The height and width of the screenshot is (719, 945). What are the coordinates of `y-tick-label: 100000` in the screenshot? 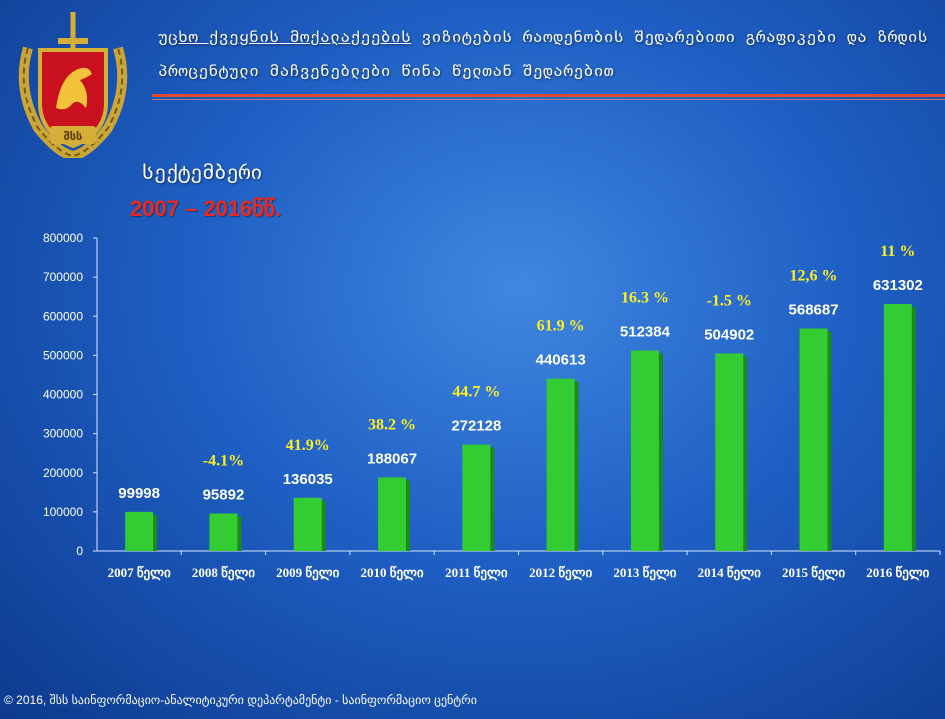 It's located at (63, 512).